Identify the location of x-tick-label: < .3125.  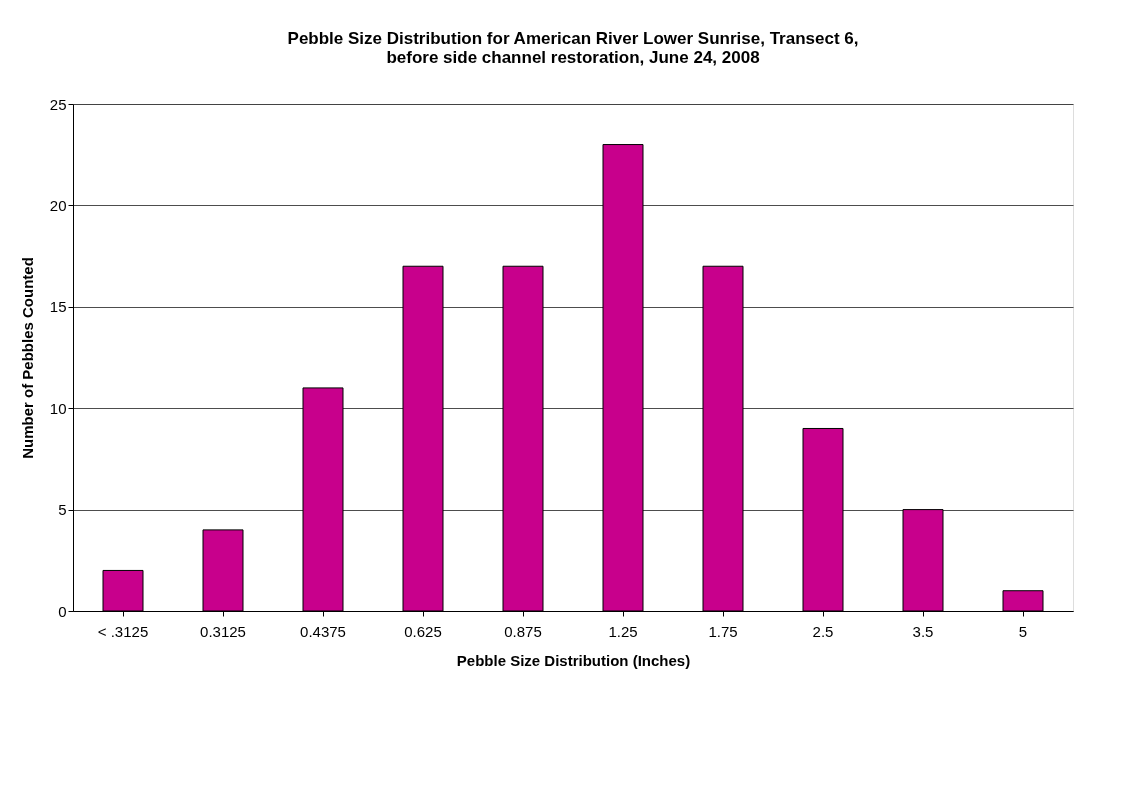
(123, 631).